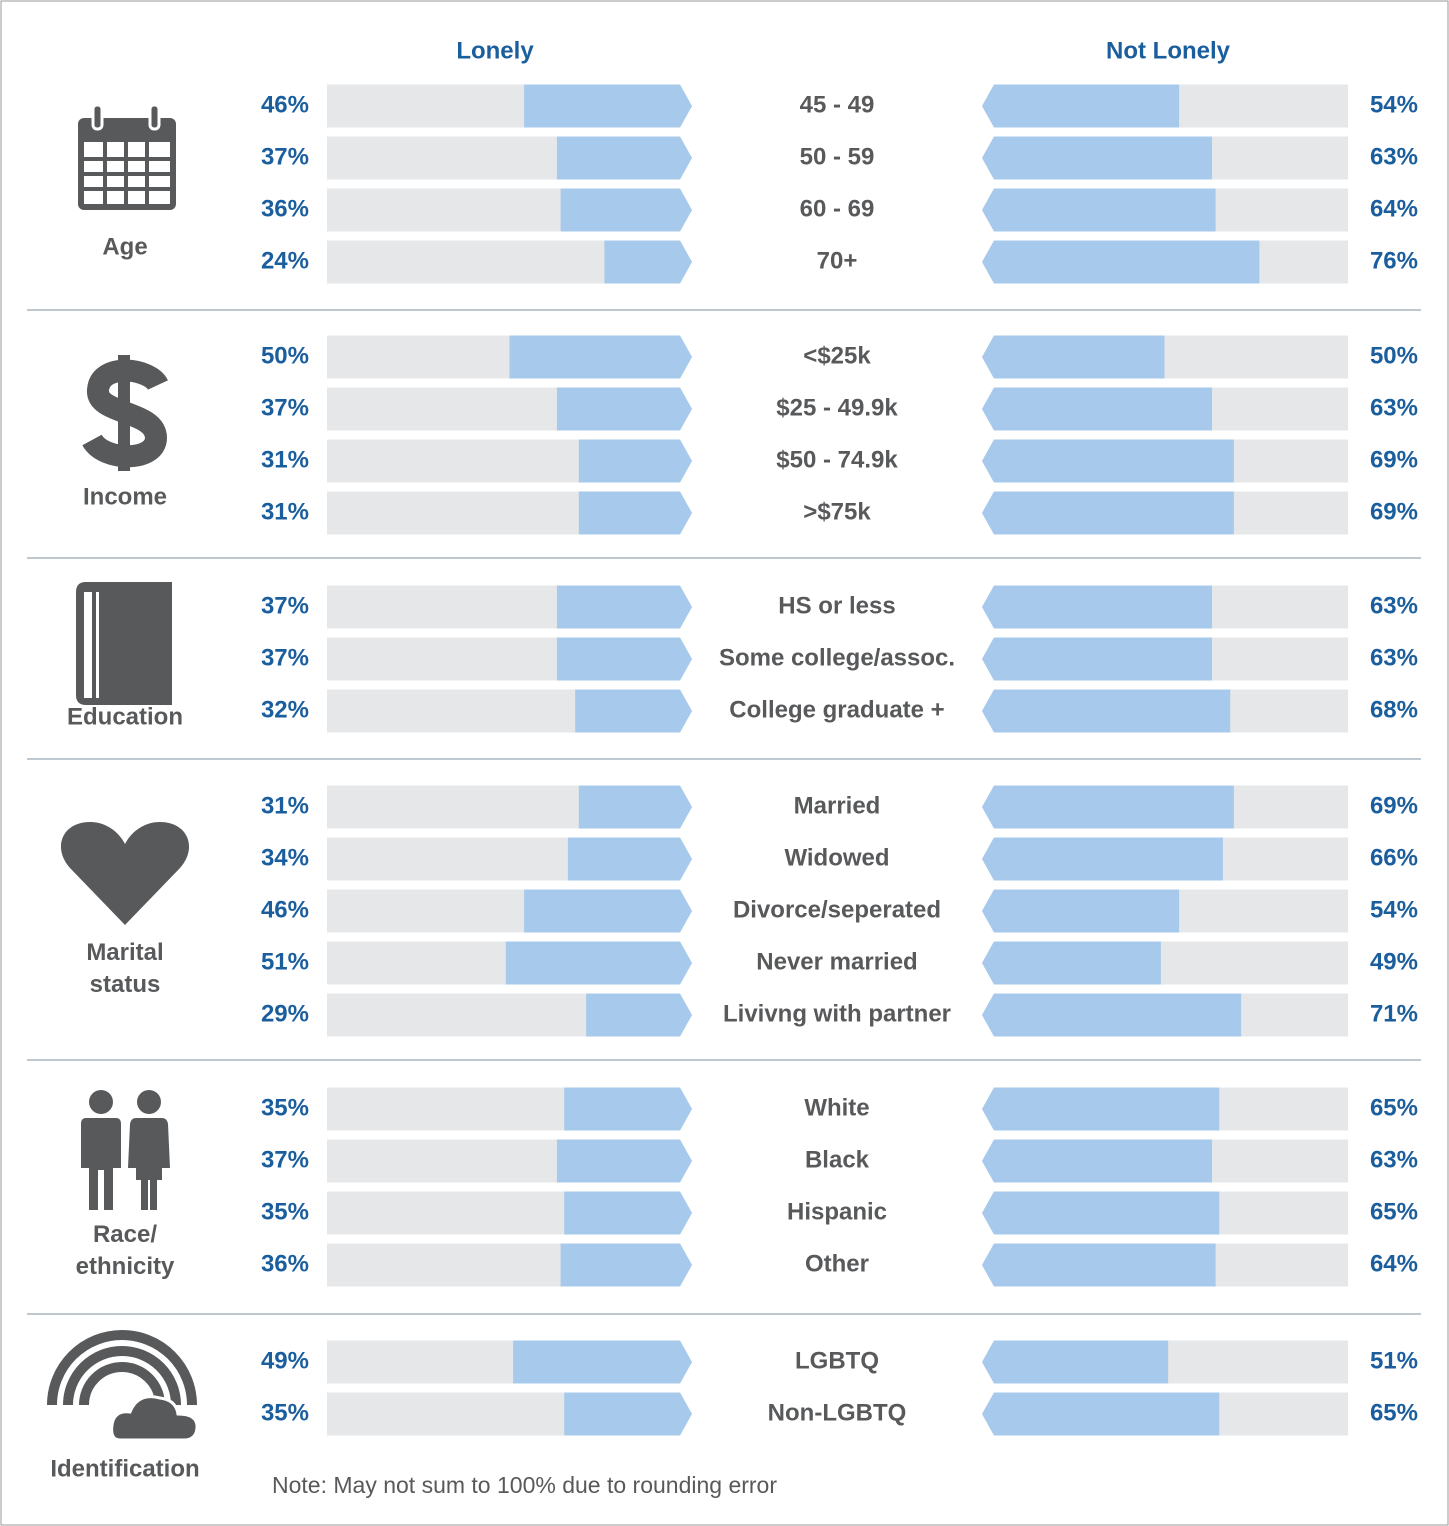 This screenshot has width=1449, height=1526. Describe the element at coordinates (285, 709) in the screenshot. I see `value-label: 32%` at that location.